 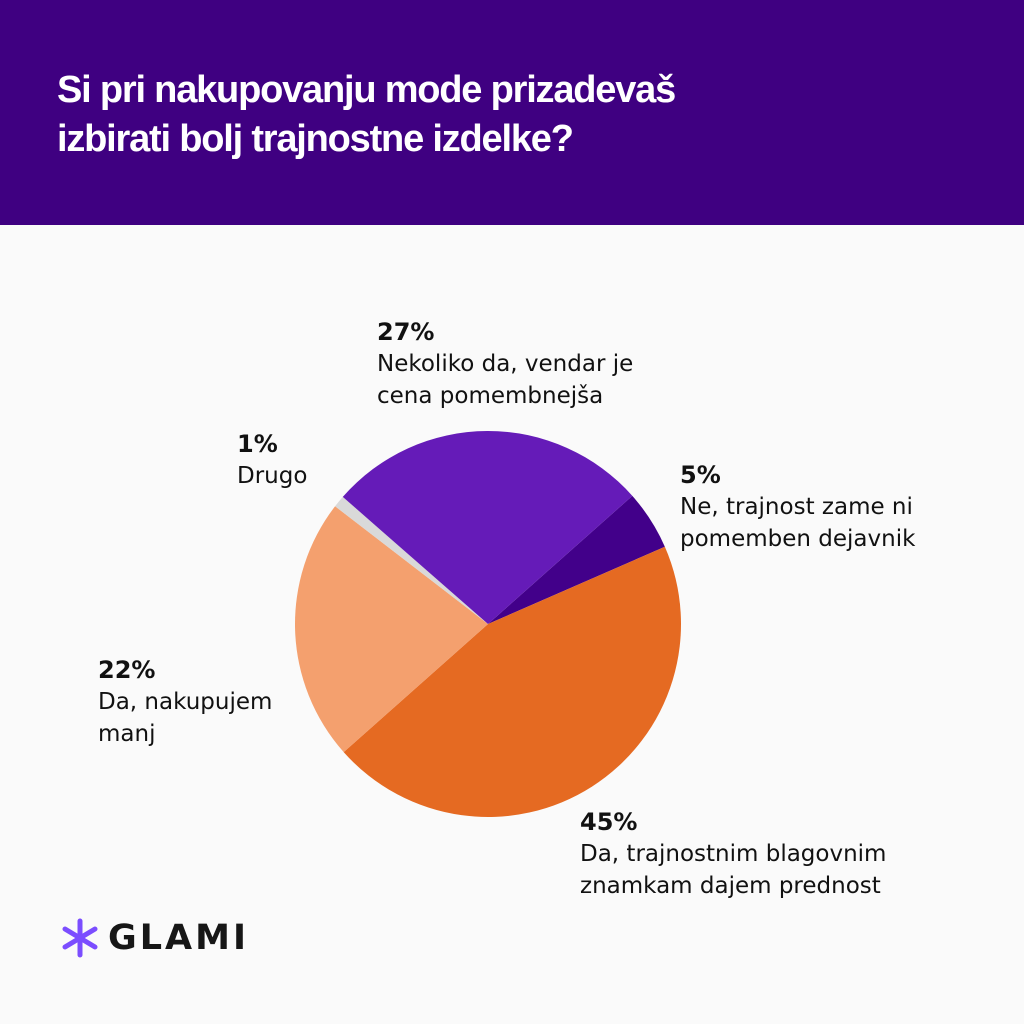 I want to click on data-label-text: Ne, trajnost zame ni, so click(x=796, y=507).